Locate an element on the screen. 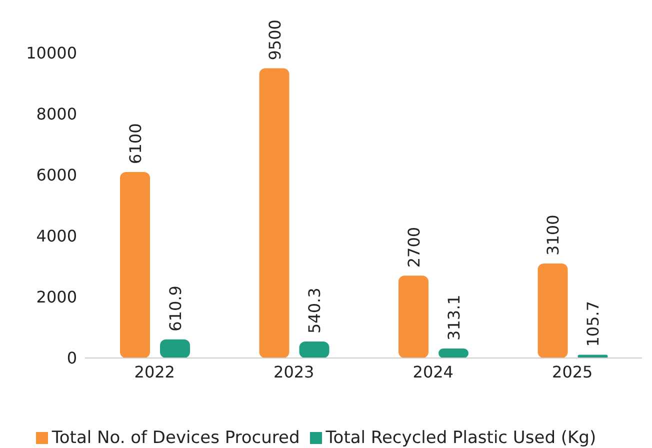  y-tick-label: 0 is located at coordinates (71, 358).